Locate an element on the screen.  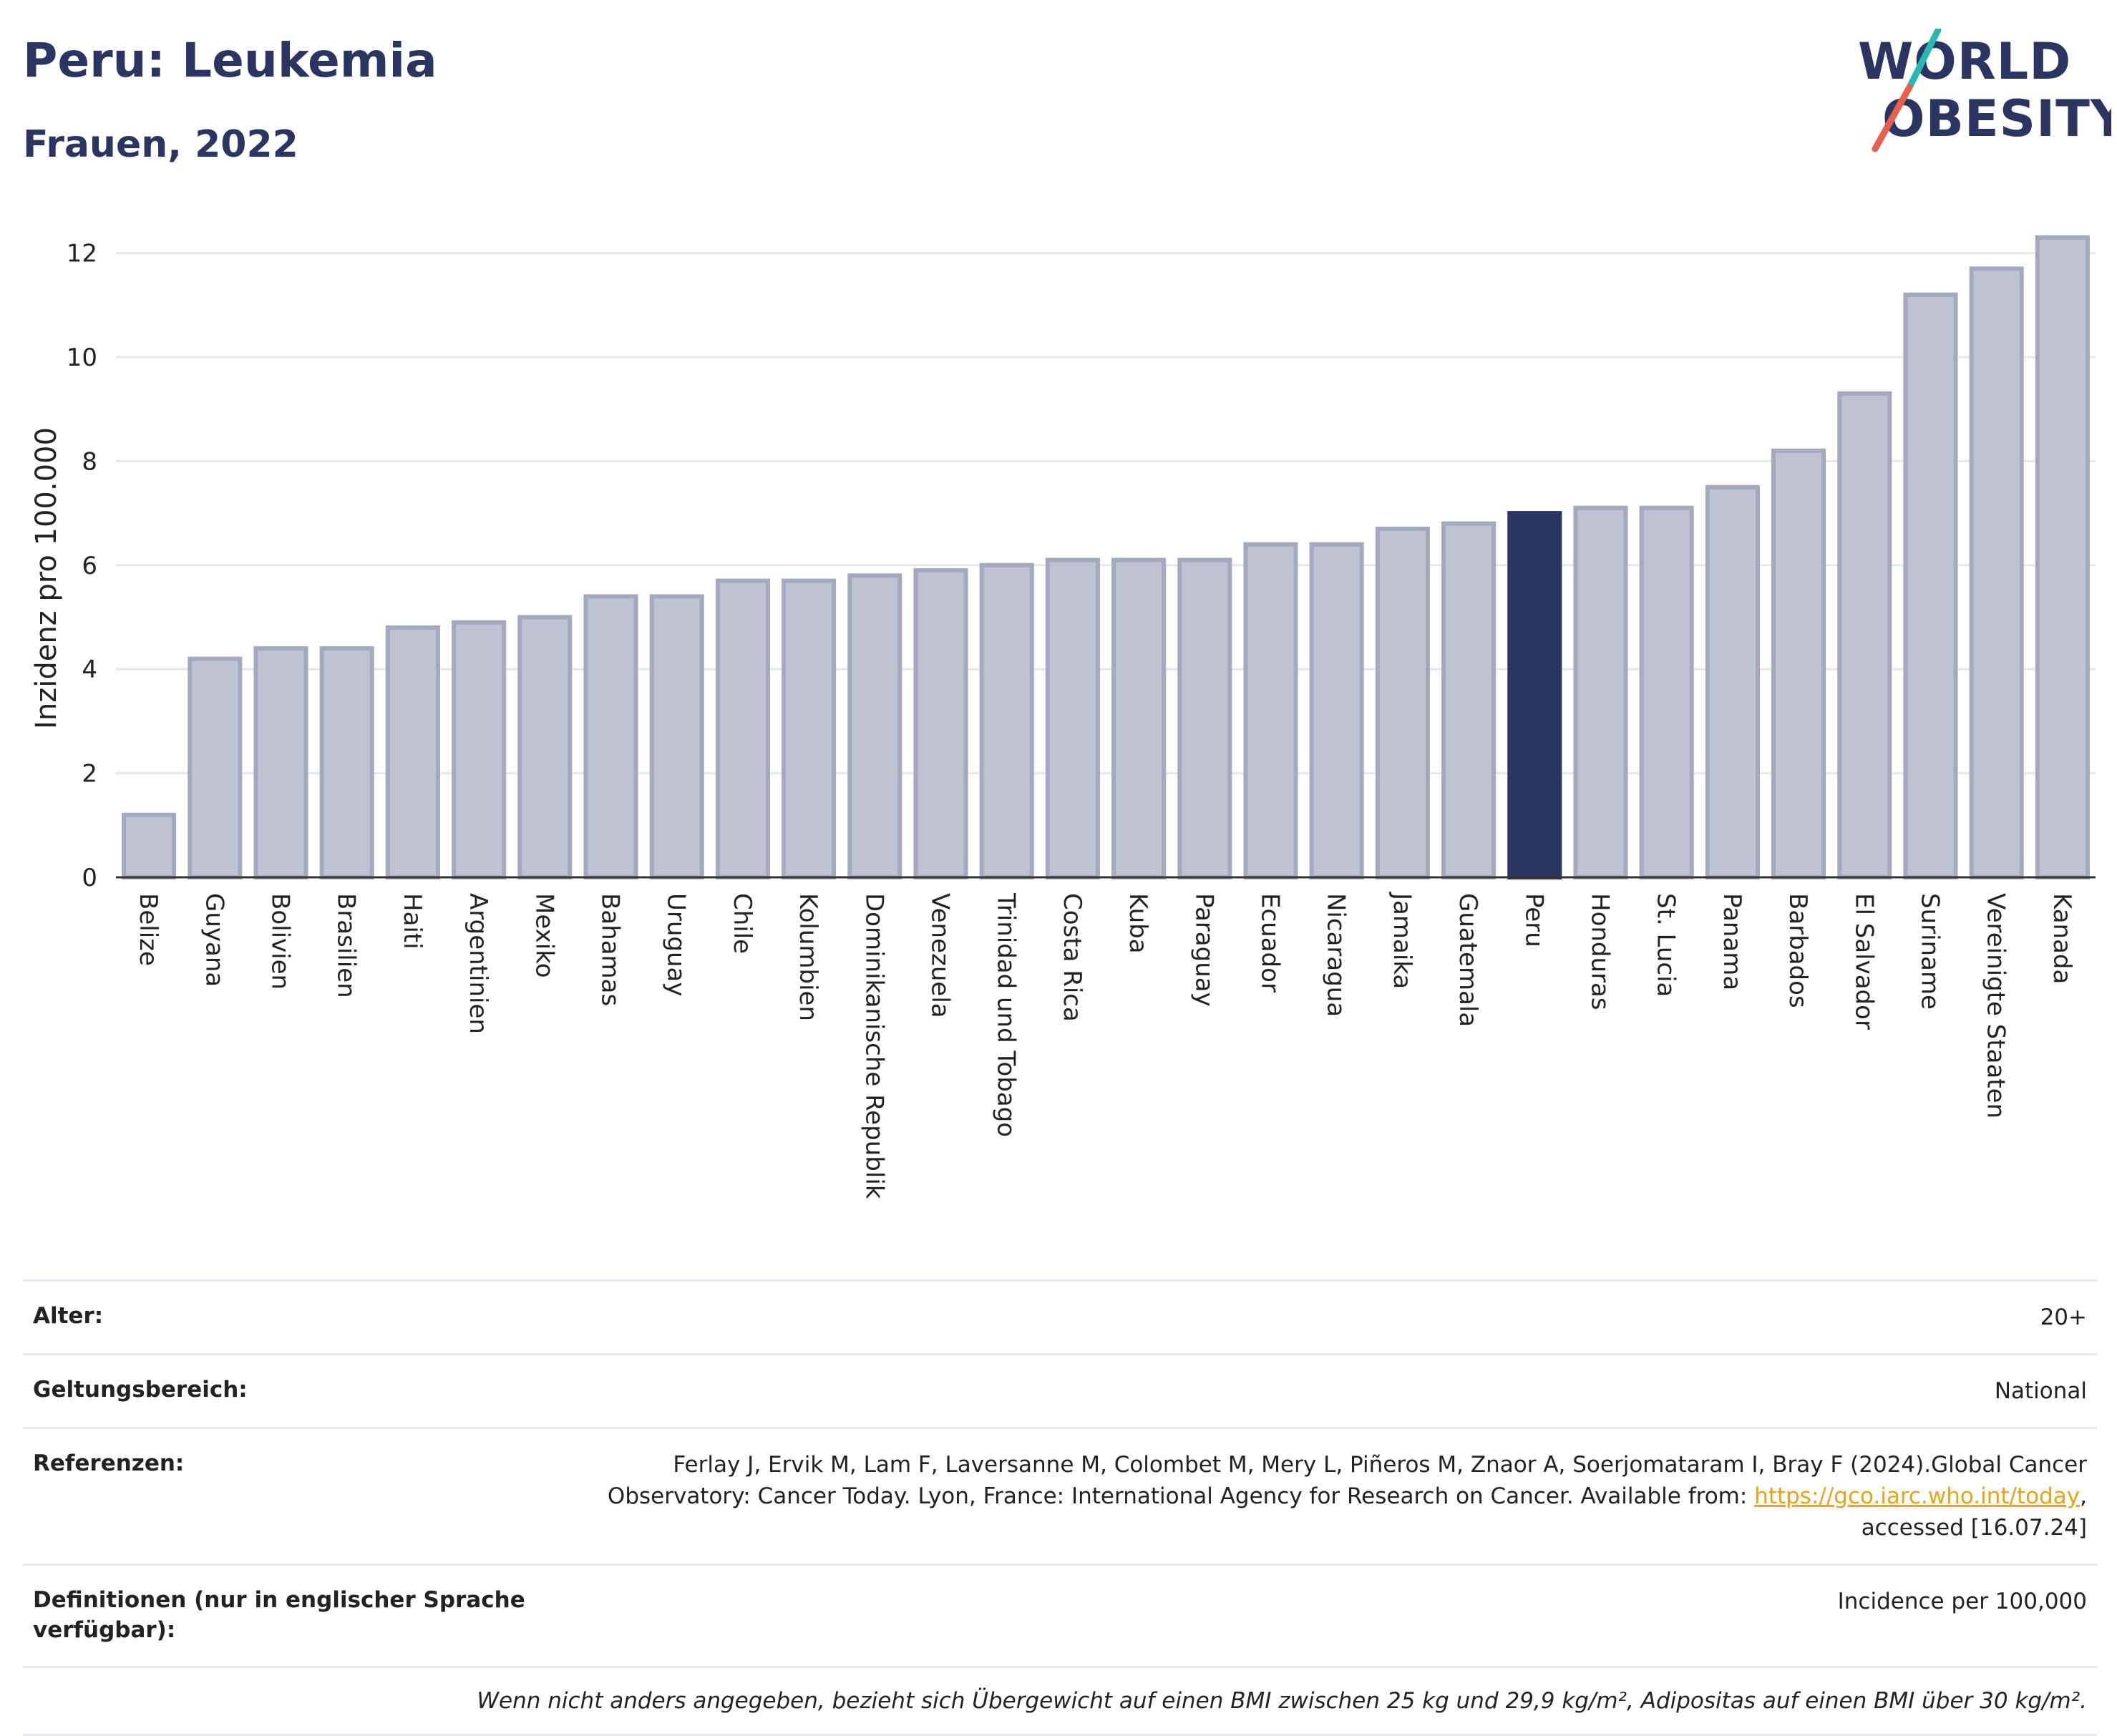
x-tick-label: Panama is located at coordinates (1732, 941).